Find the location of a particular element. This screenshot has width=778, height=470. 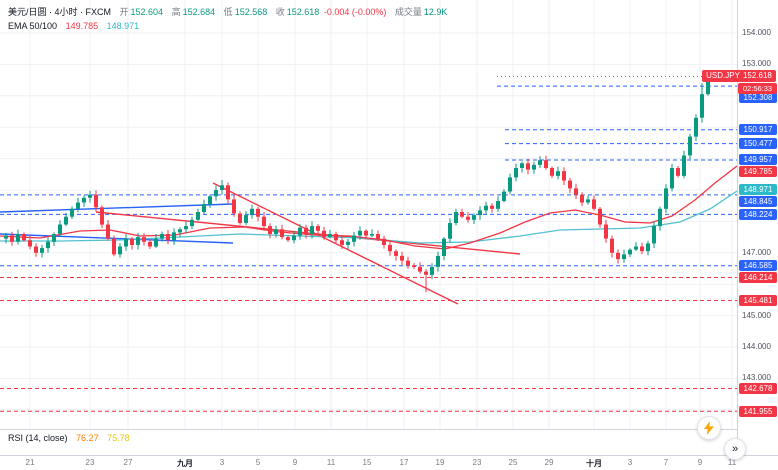

current-price-value: 152.618 is located at coordinates (757, 75).